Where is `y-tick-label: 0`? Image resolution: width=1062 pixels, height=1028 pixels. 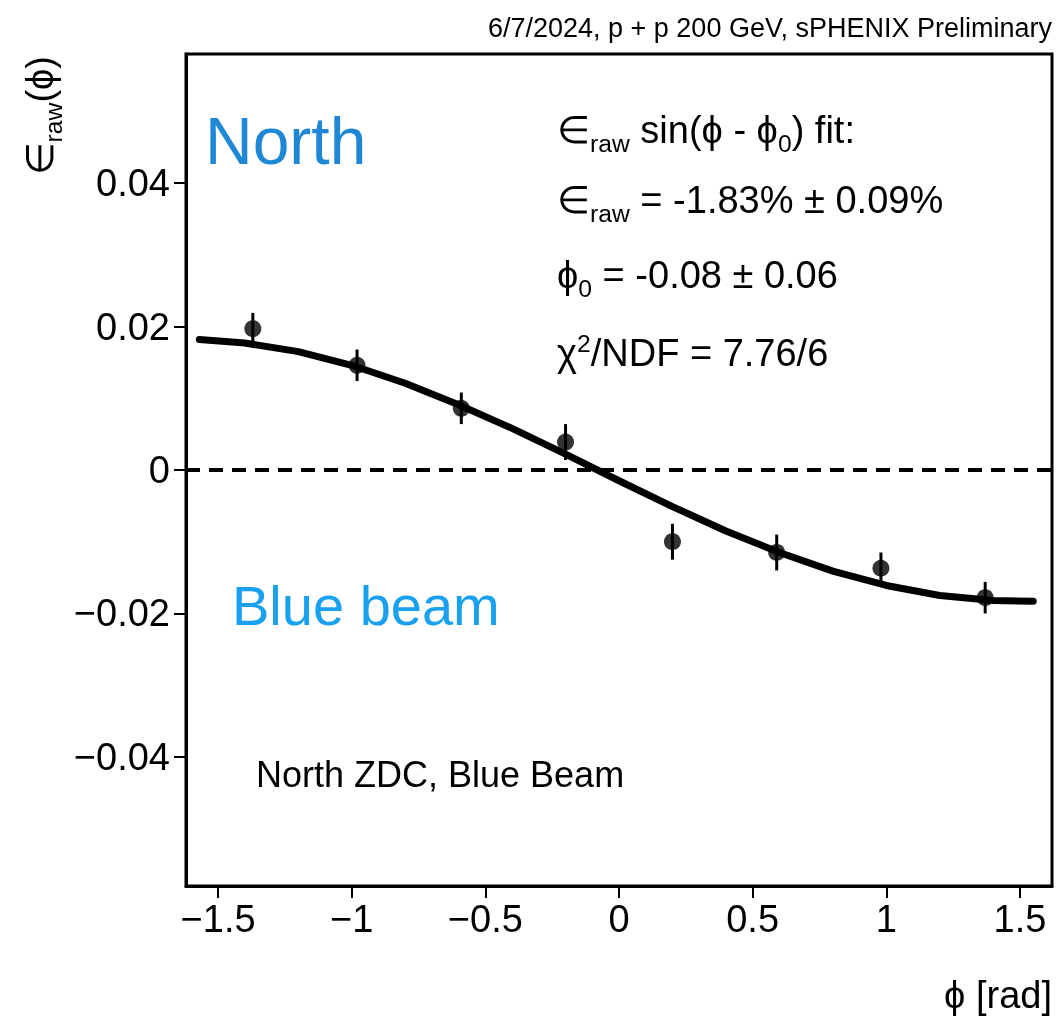
y-tick-label: 0 is located at coordinates (159, 470).